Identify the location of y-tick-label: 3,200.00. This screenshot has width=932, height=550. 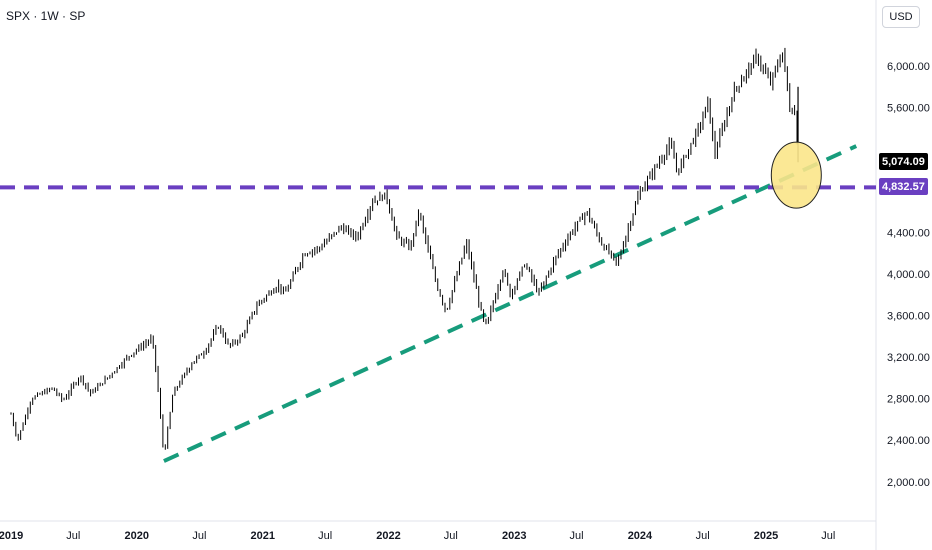
(908, 358).